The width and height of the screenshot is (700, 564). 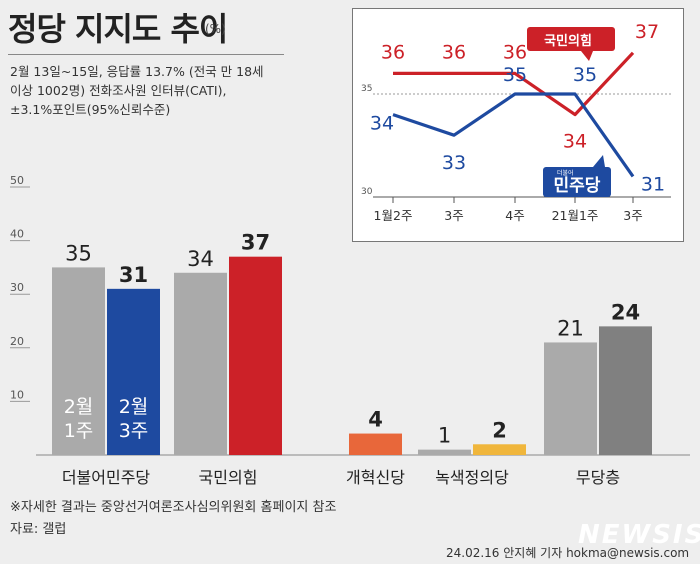 What do you see at coordinates (228, 343) in the screenshot?
I see `bar-group: 34 37` at bounding box center [228, 343].